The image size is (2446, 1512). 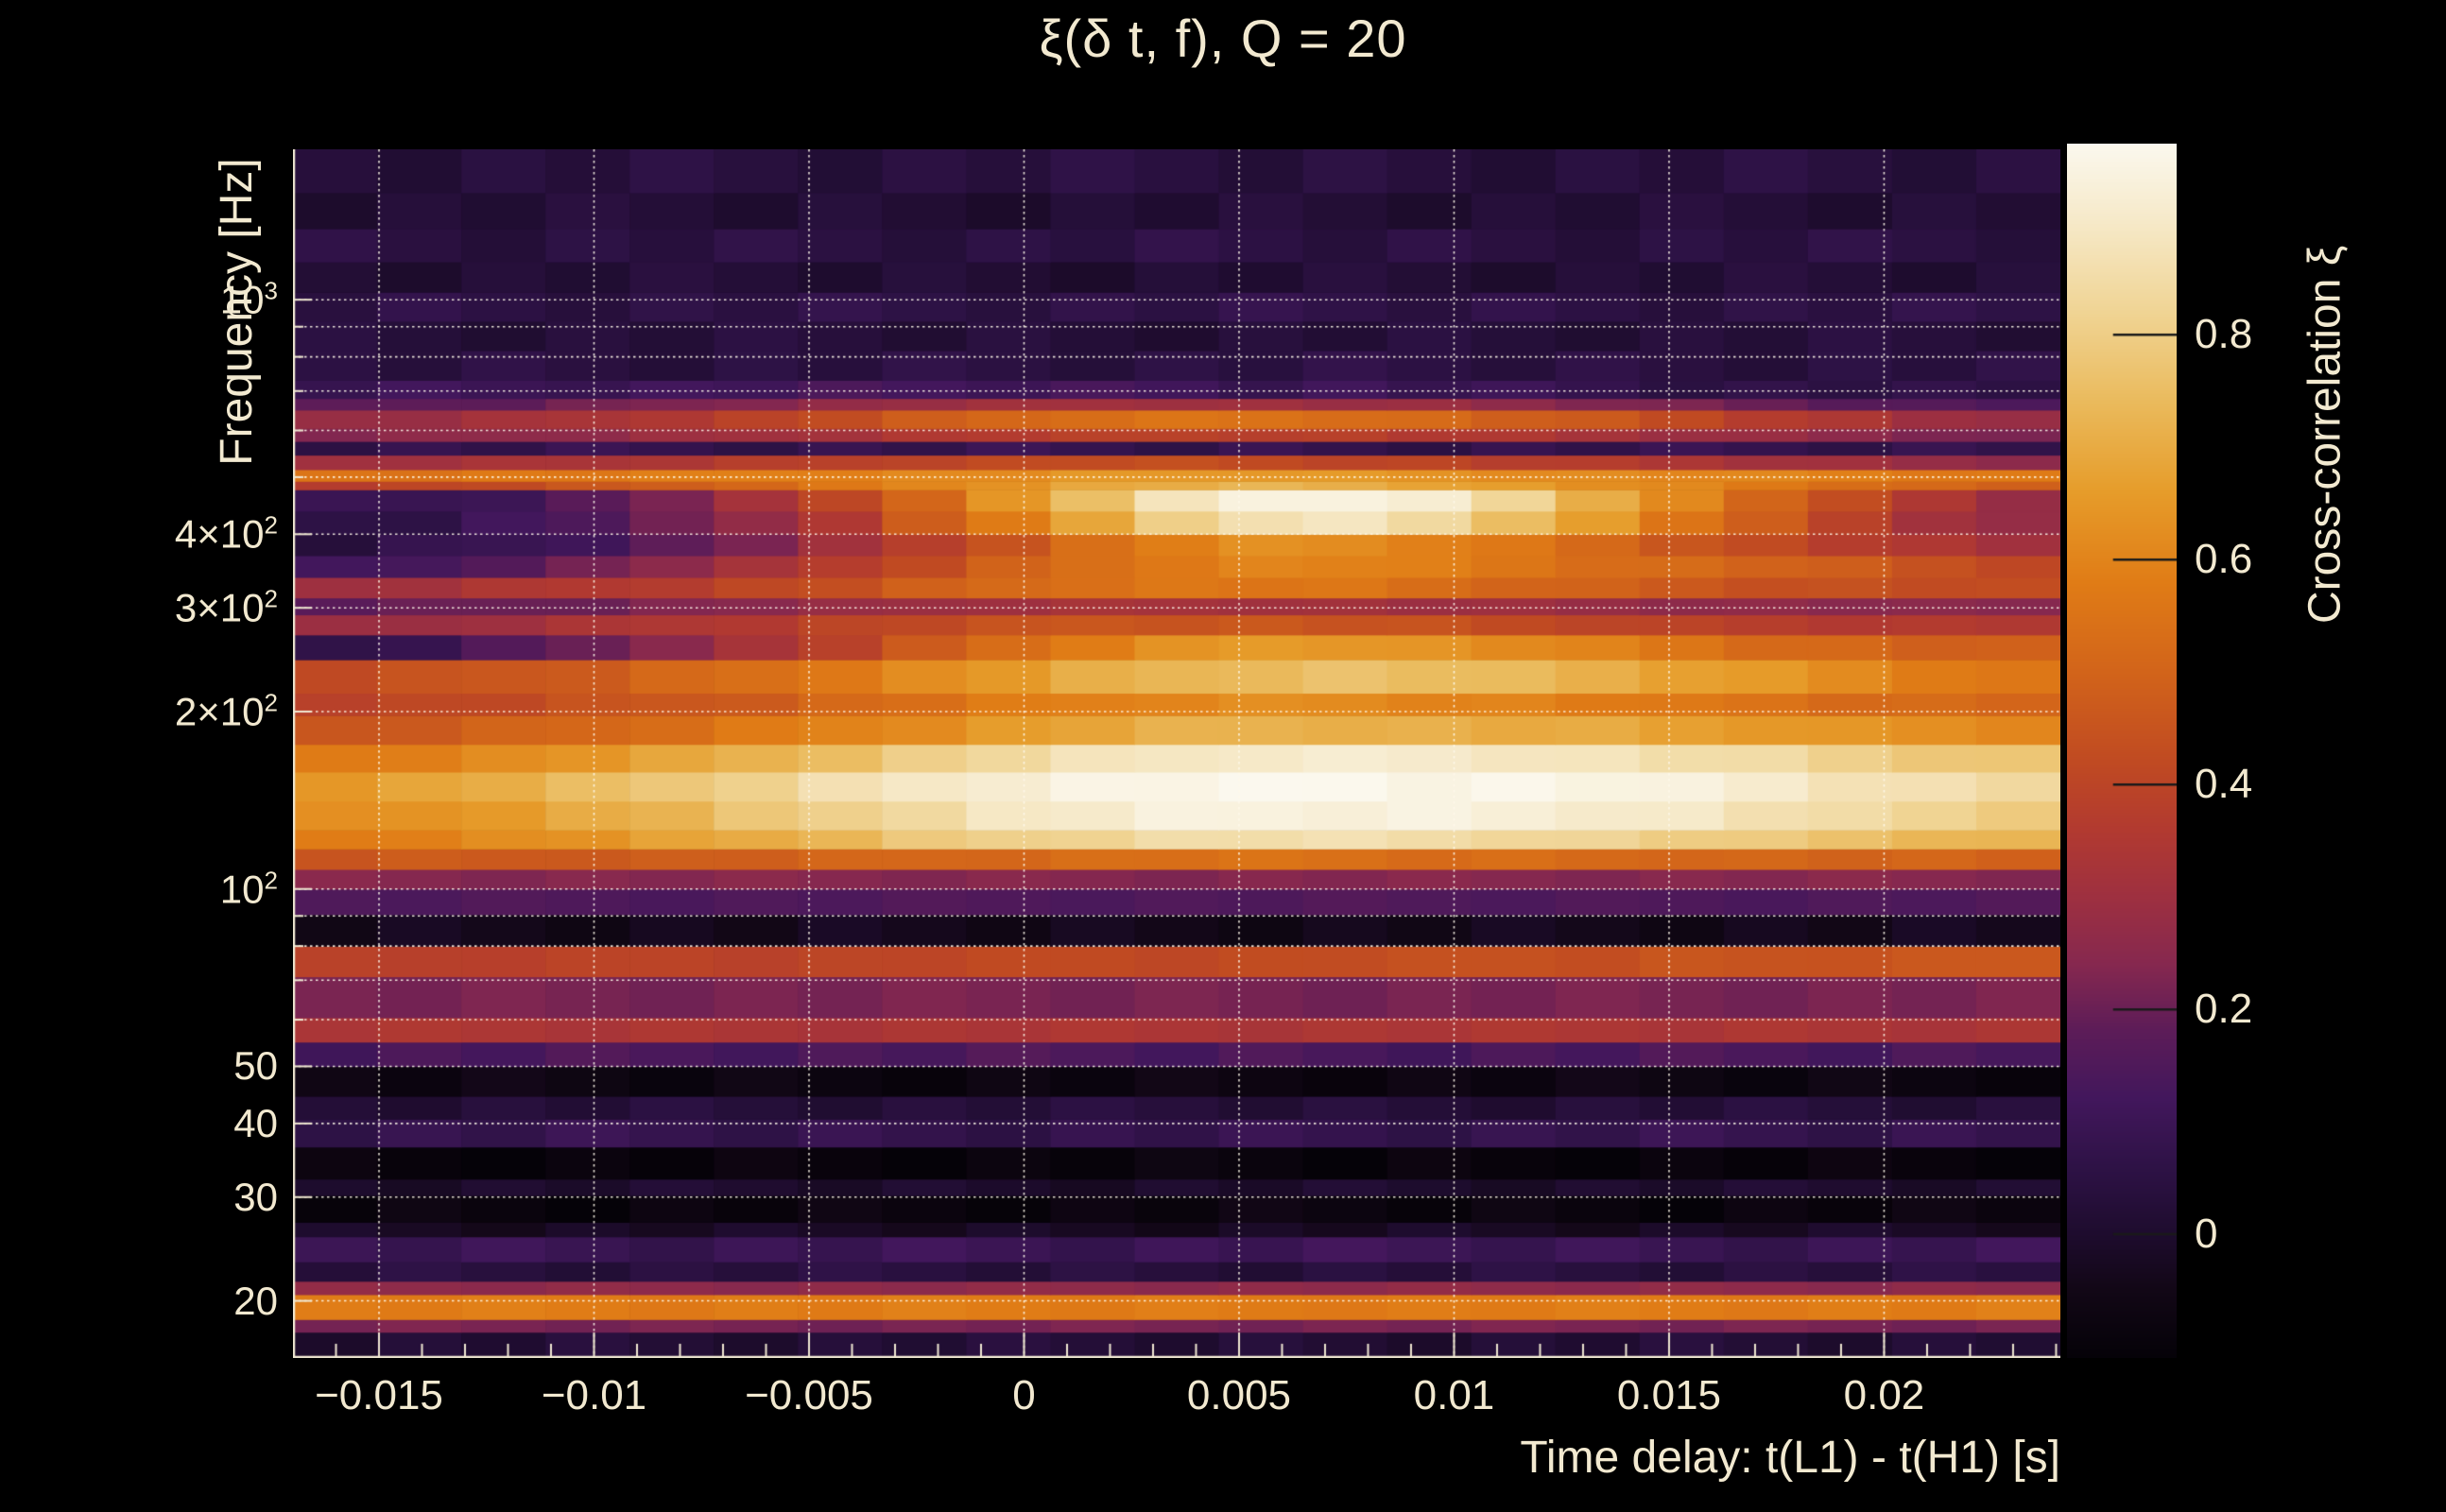 What do you see at coordinates (255, 1300) in the screenshot?
I see `y-tick-label: 20` at bounding box center [255, 1300].